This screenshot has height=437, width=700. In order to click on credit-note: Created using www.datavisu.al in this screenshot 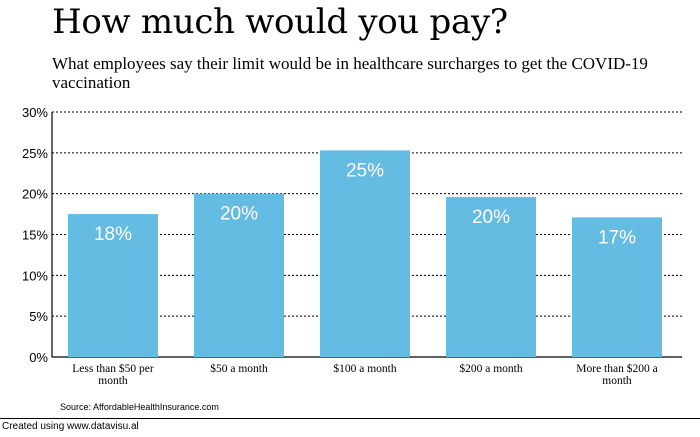, I will do `click(70, 426)`.